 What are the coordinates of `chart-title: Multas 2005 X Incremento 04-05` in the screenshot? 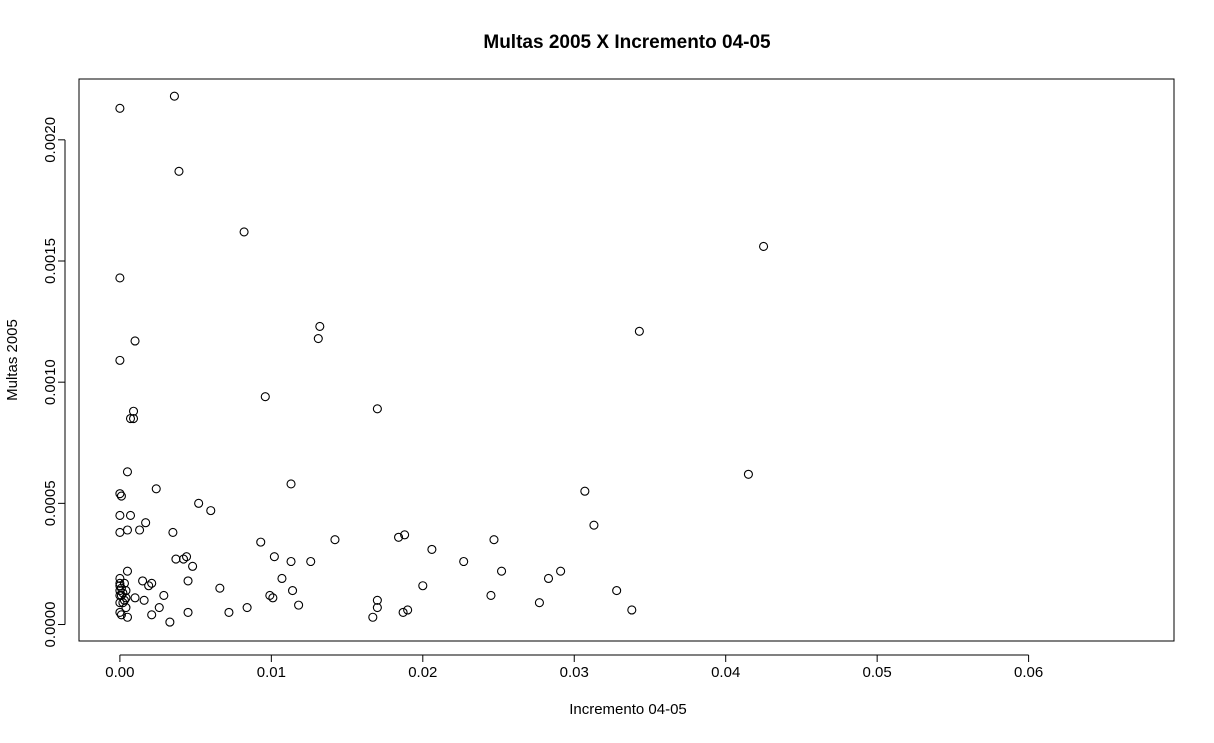 It's located at (627, 42).